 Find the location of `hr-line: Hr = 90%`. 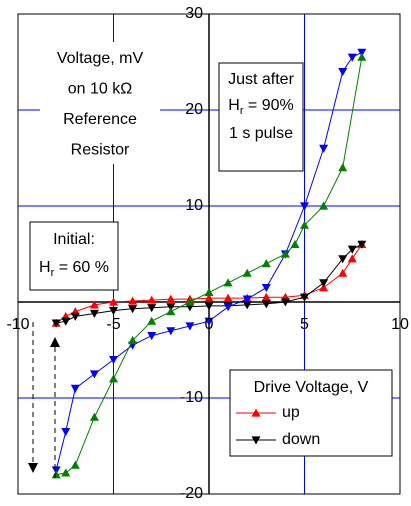

hr-line: Hr = 90% is located at coordinates (261, 107).